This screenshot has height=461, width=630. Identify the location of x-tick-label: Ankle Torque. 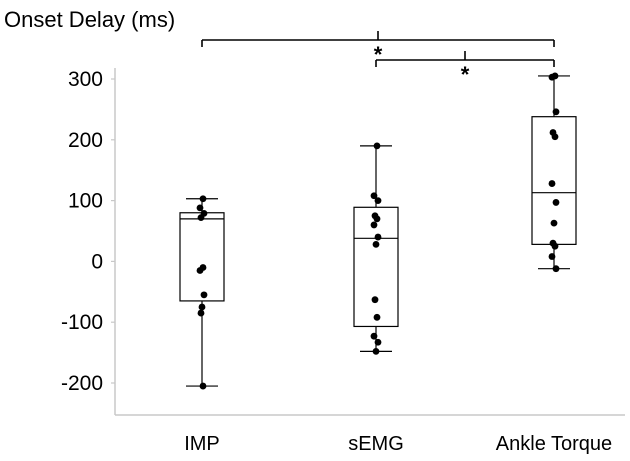
(554, 444).